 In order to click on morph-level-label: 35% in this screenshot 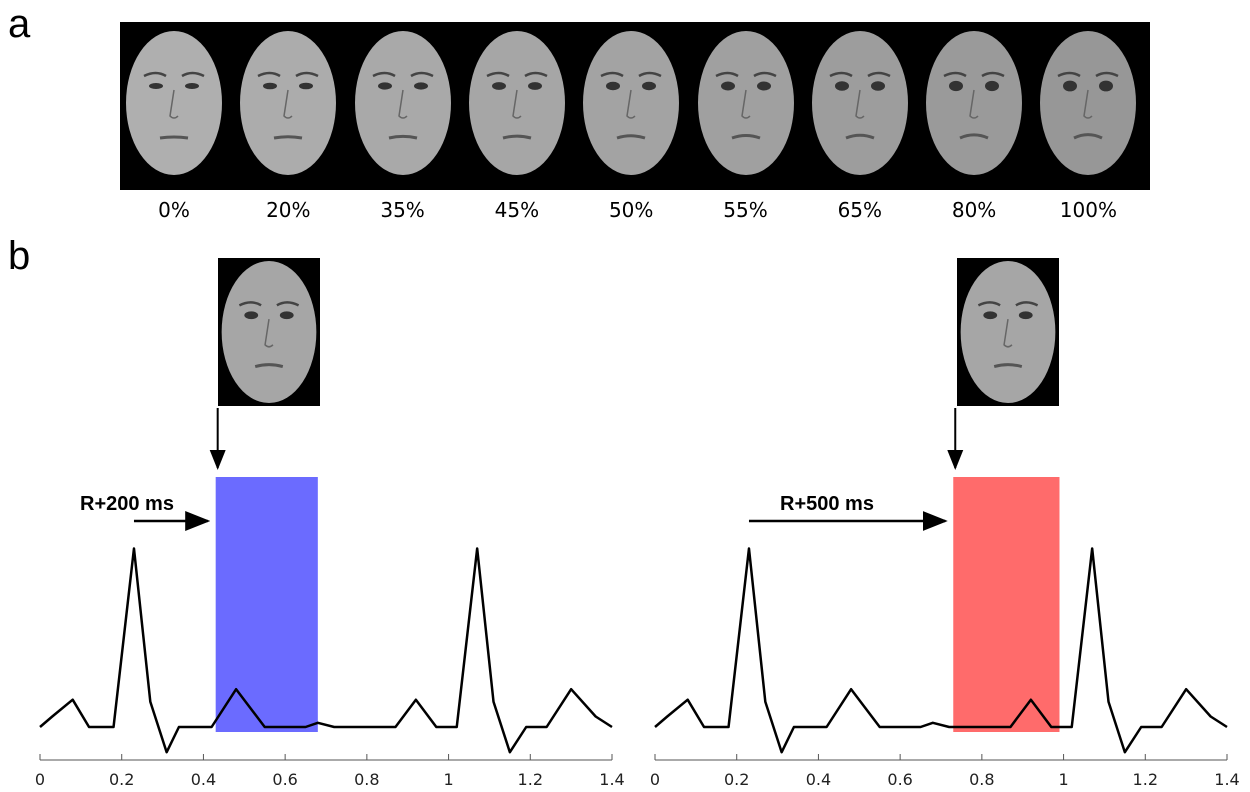, I will do `click(402, 210)`.